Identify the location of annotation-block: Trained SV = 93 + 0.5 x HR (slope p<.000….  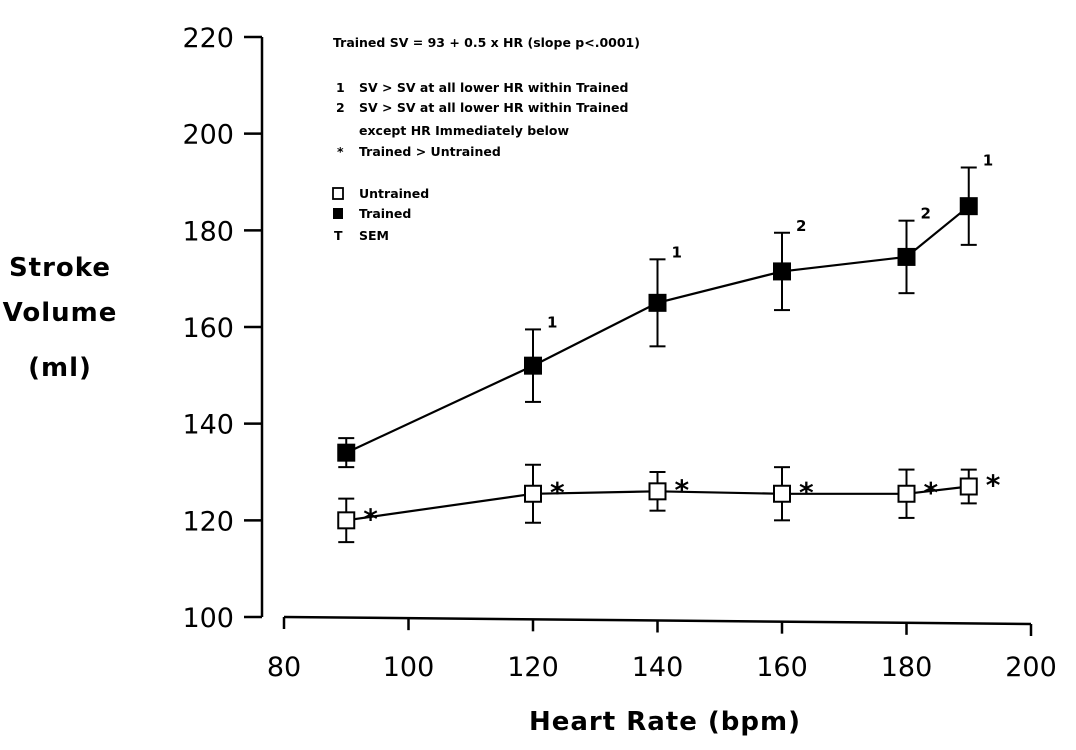
(486, 139).